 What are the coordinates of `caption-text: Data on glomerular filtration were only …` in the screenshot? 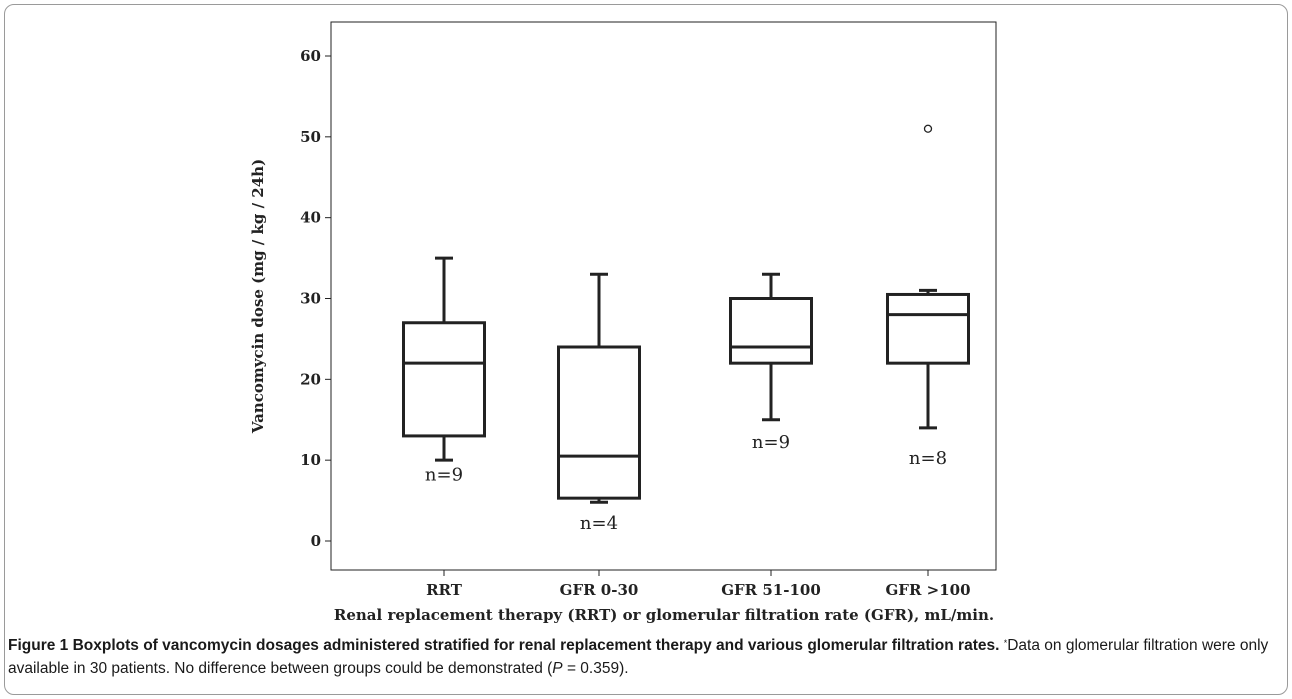 It's located at (638, 657).